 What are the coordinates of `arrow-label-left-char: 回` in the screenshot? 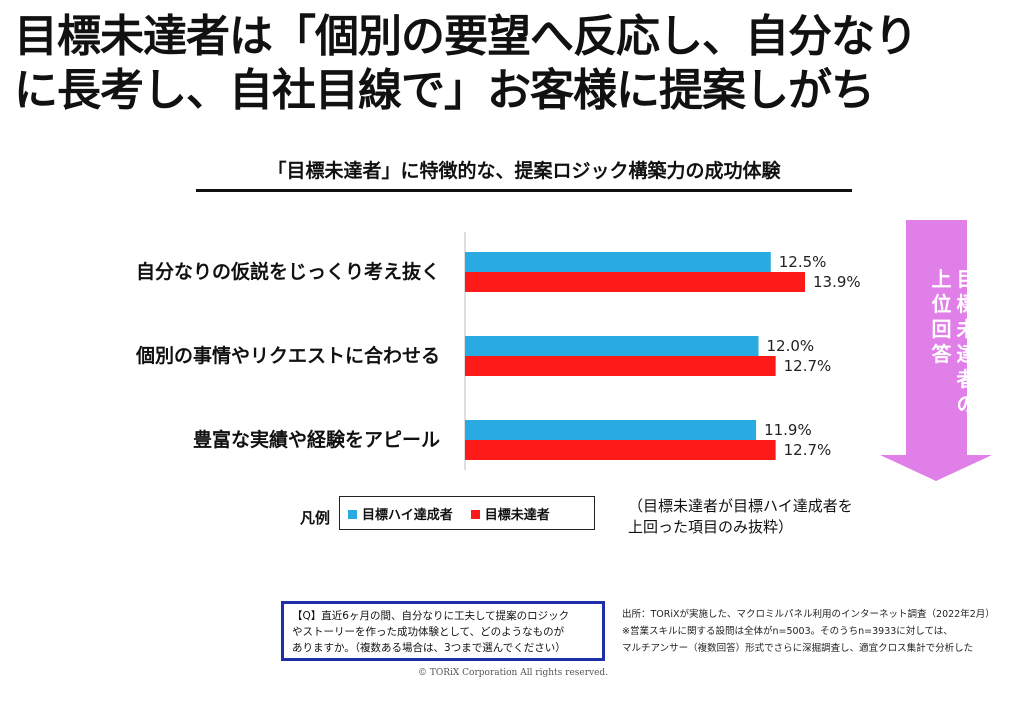 It's located at (941, 329).